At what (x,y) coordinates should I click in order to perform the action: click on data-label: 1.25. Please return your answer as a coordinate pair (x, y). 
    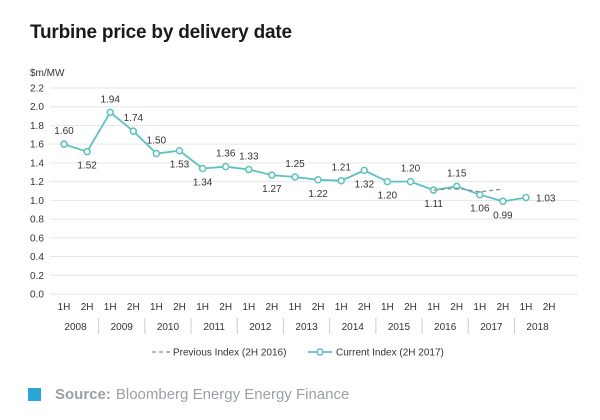
    Looking at the image, I should click on (295, 164).